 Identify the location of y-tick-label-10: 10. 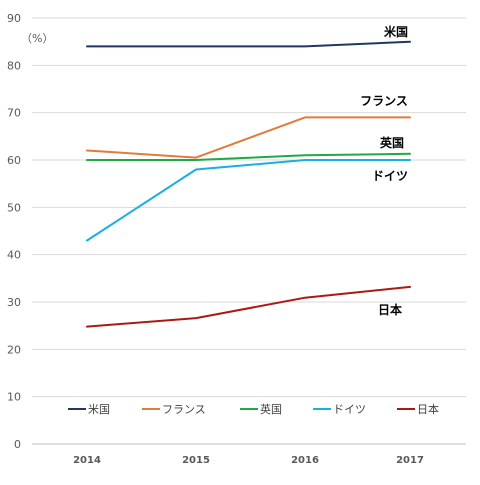
(14, 397).